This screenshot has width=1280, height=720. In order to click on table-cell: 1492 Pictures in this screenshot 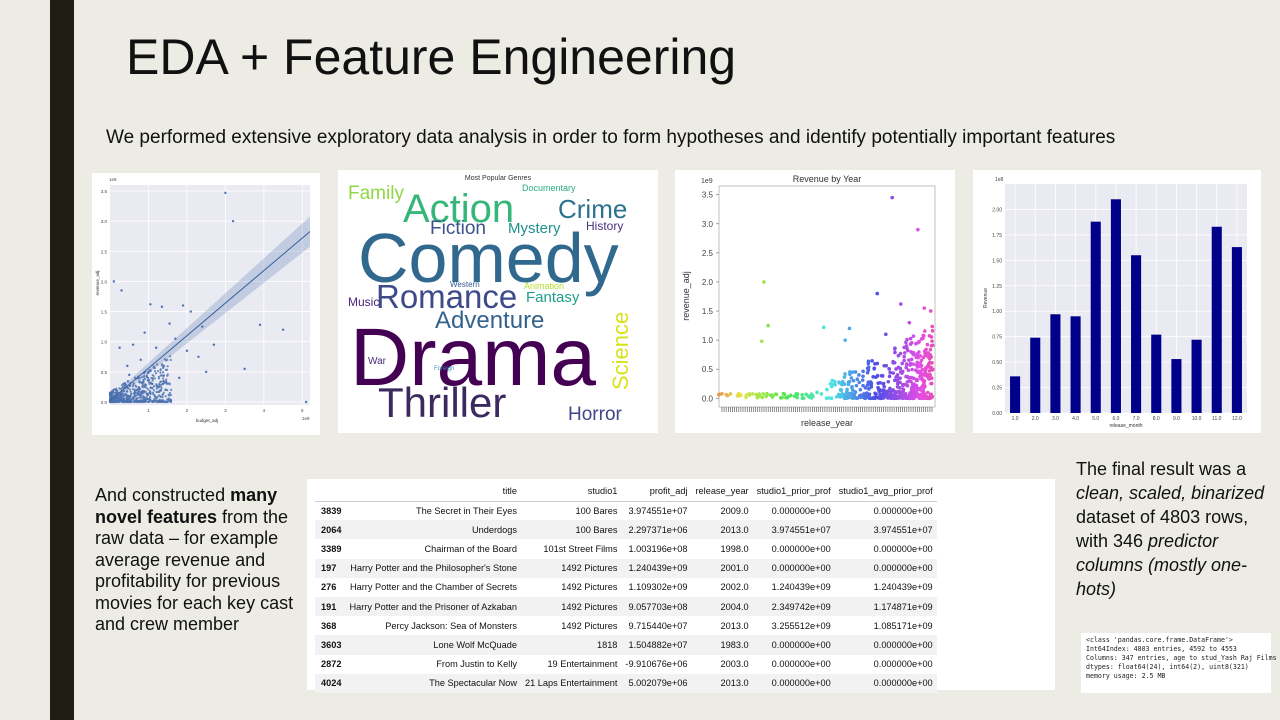, I will do `click(589, 625)`.